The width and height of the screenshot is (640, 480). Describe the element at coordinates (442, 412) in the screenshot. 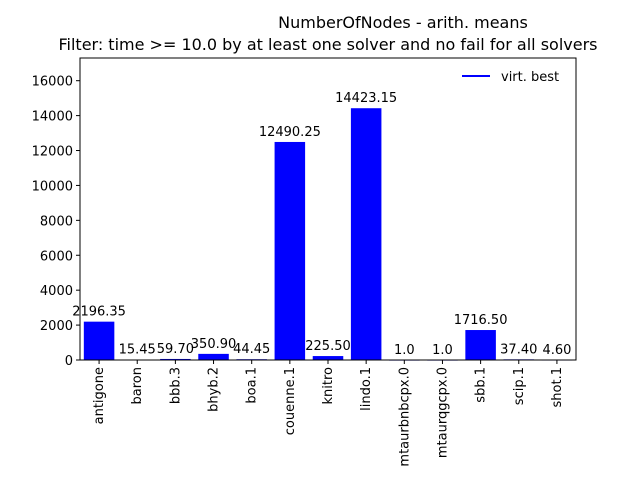

I see `x-tick-label-mtaurqgcpx.0: mtaurqgcpx.0` at that location.